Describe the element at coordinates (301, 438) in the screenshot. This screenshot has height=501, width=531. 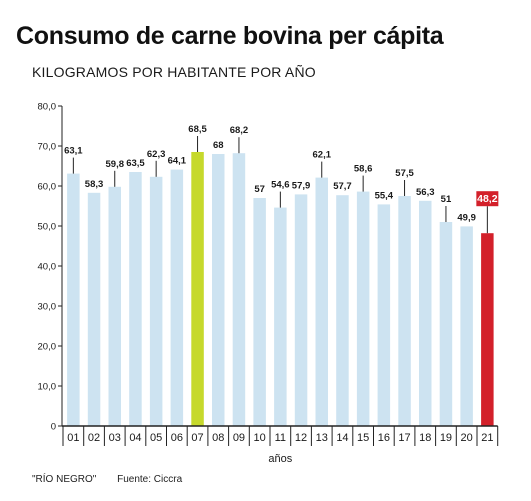
I see `x-tick-label: 12` at that location.